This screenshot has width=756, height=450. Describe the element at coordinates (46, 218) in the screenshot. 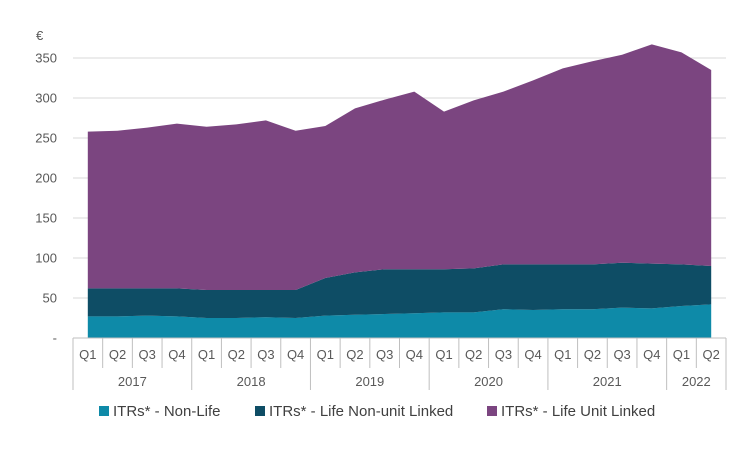

I see `y-tick-label: 150` at that location.